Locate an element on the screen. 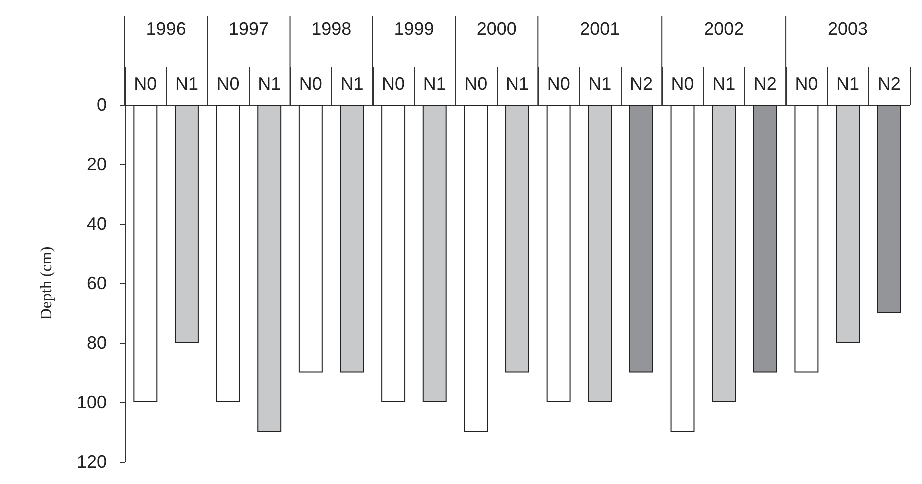 The width and height of the screenshot is (922, 484). text: 2002 is located at coordinates (724, 29).